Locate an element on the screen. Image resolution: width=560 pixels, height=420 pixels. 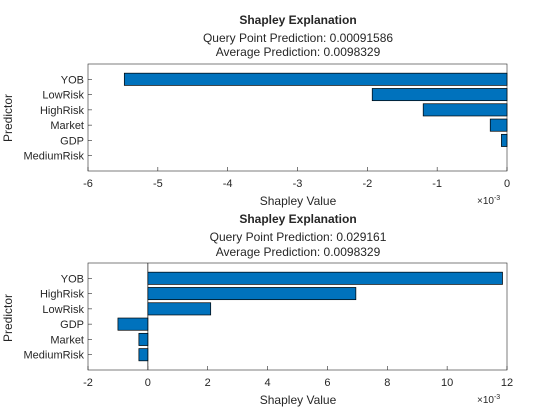
chart-2-x-exponent: ×10⁻³ is located at coordinates (488, 400).